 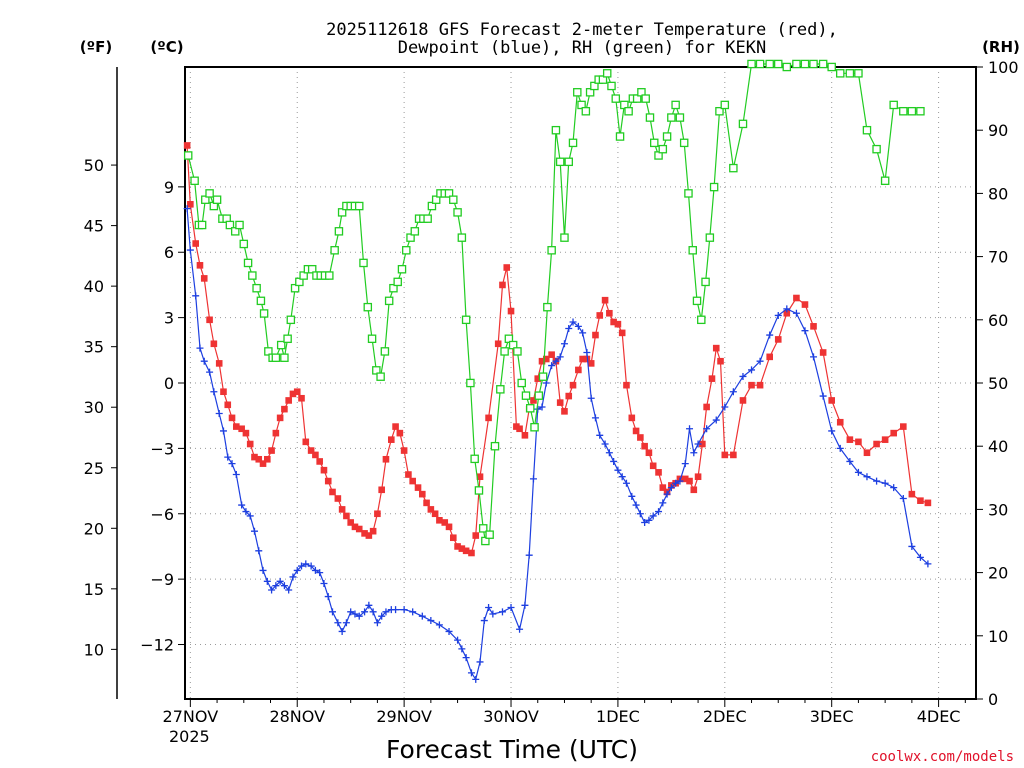 I want to click on rh-tick-label: 40, so click(x=998, y=446).